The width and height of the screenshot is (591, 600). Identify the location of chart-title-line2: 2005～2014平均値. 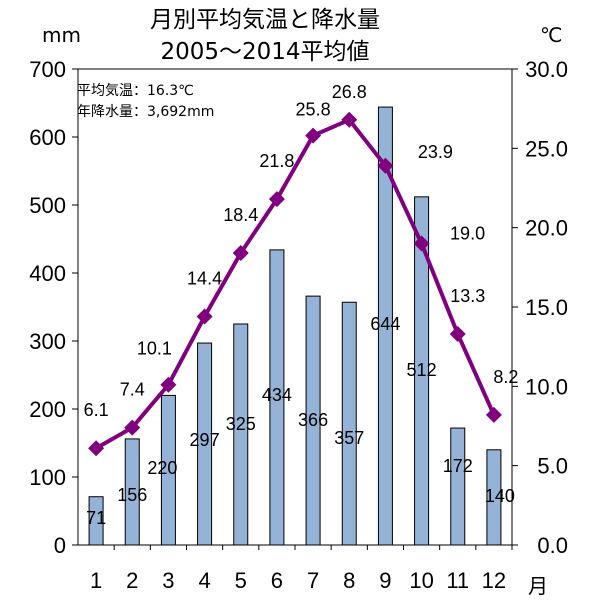
(264, 52).